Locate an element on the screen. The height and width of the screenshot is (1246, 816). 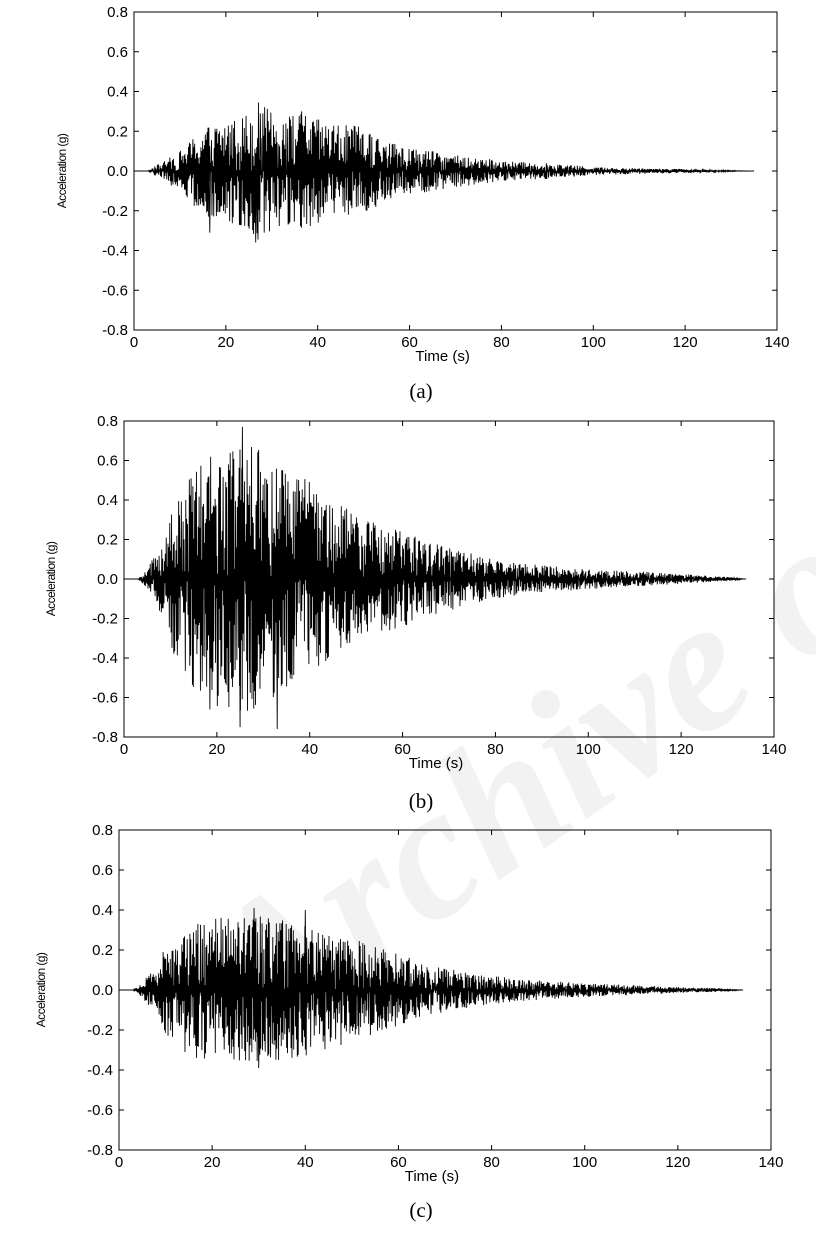
panel-caption: (a) is located at coordinates (420, 391).